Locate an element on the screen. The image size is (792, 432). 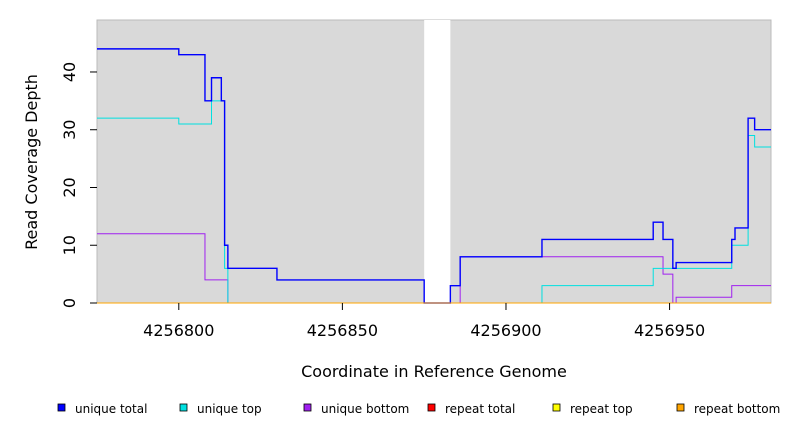
x-axis-title: Coordinate in Reference Genome is located at coordinates (434, 371).